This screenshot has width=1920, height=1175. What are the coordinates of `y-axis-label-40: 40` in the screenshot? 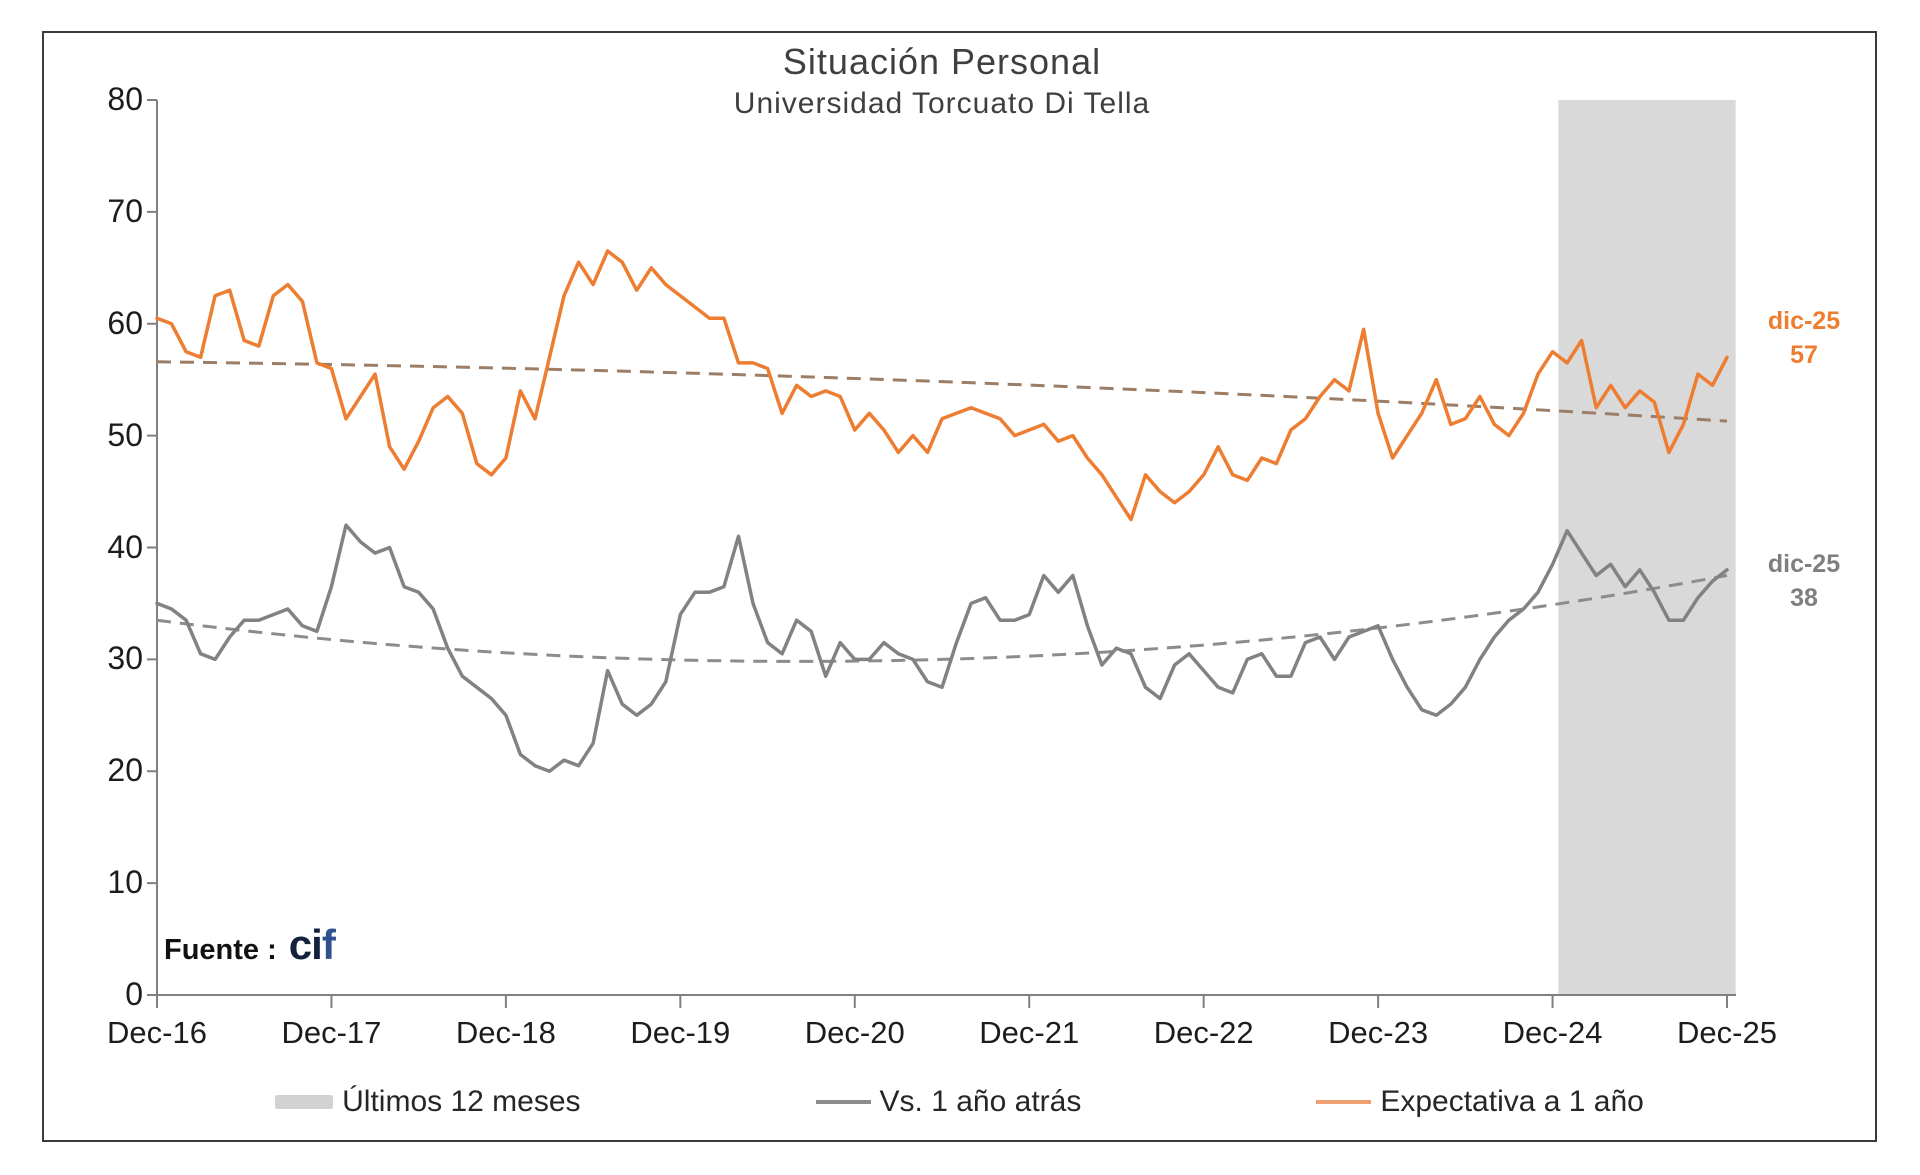 It's located at (125, 546).